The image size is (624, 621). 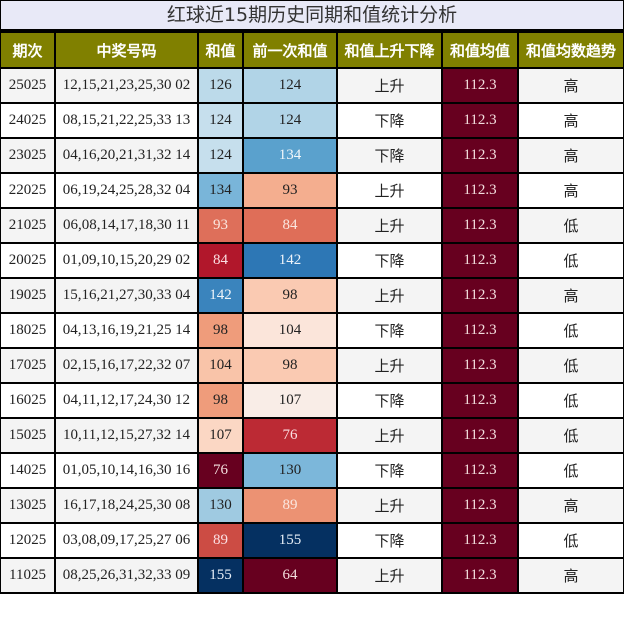 What do you see at coordinates (126, 470) in the screenshot?
I see `numbers-cell: 01,05,10,14,16,30 16` at bounding box center [126, 470].